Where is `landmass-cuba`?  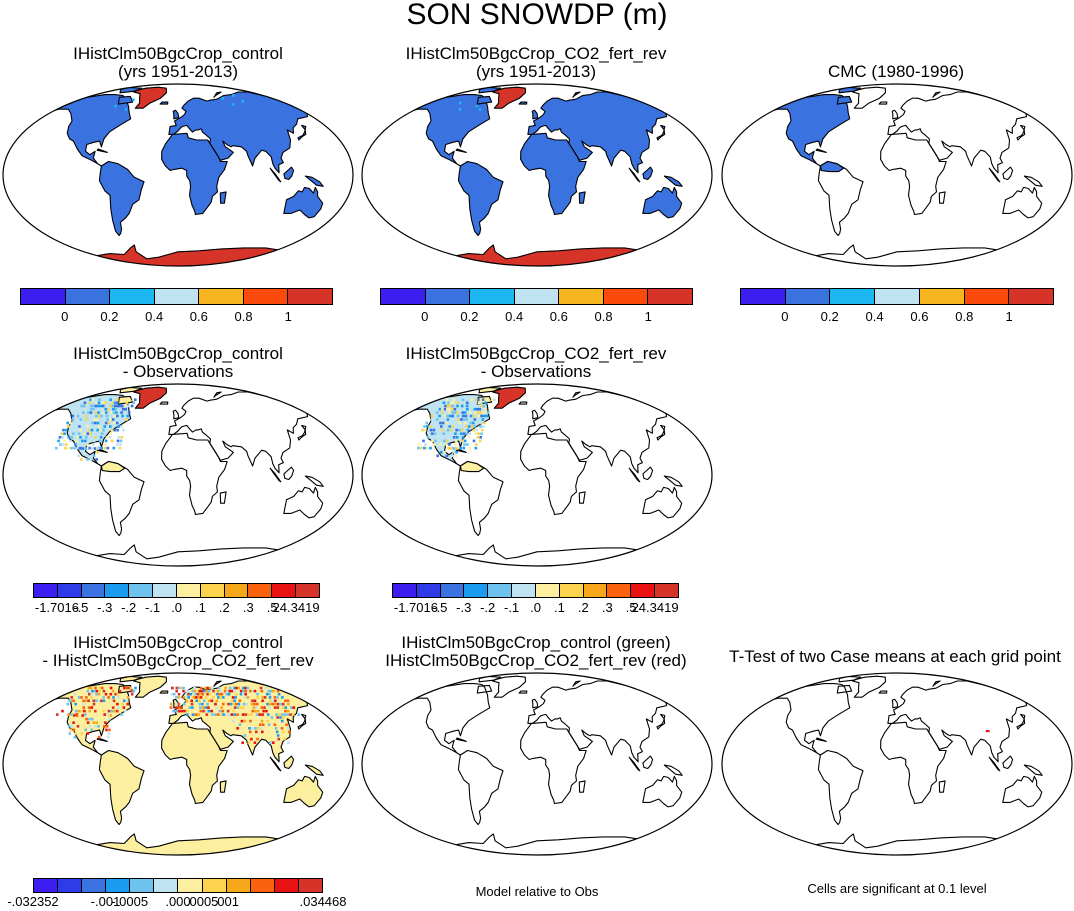
landmass-cuba is located at coordinates (821, 739).